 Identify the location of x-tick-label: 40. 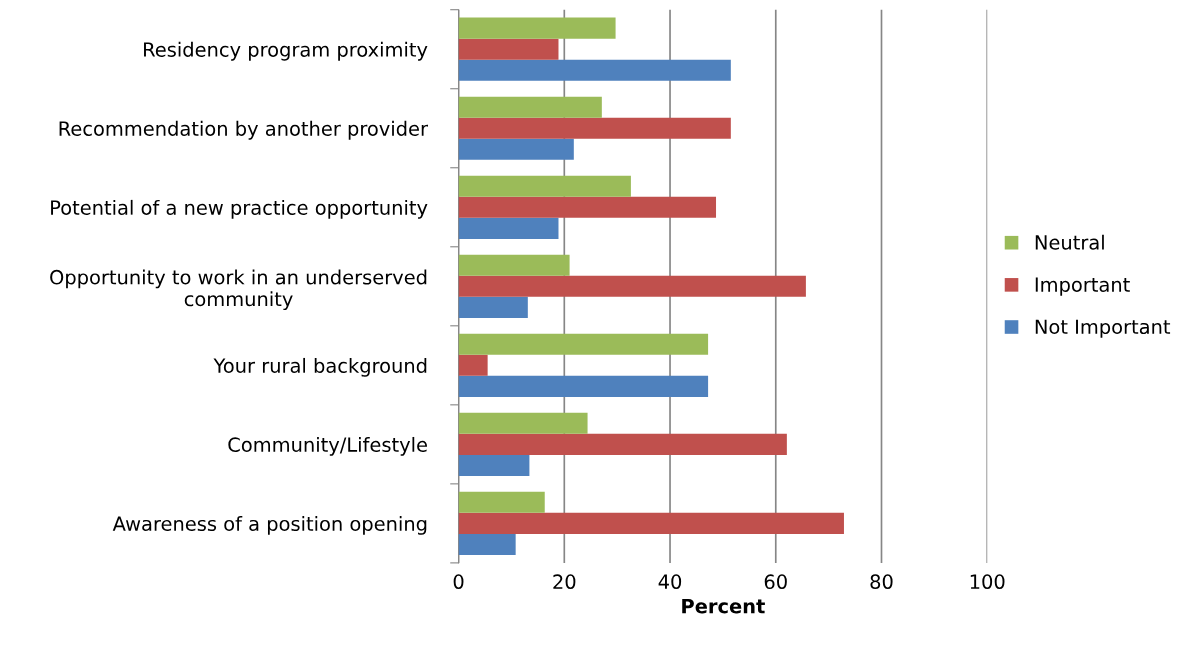
(670, 582).